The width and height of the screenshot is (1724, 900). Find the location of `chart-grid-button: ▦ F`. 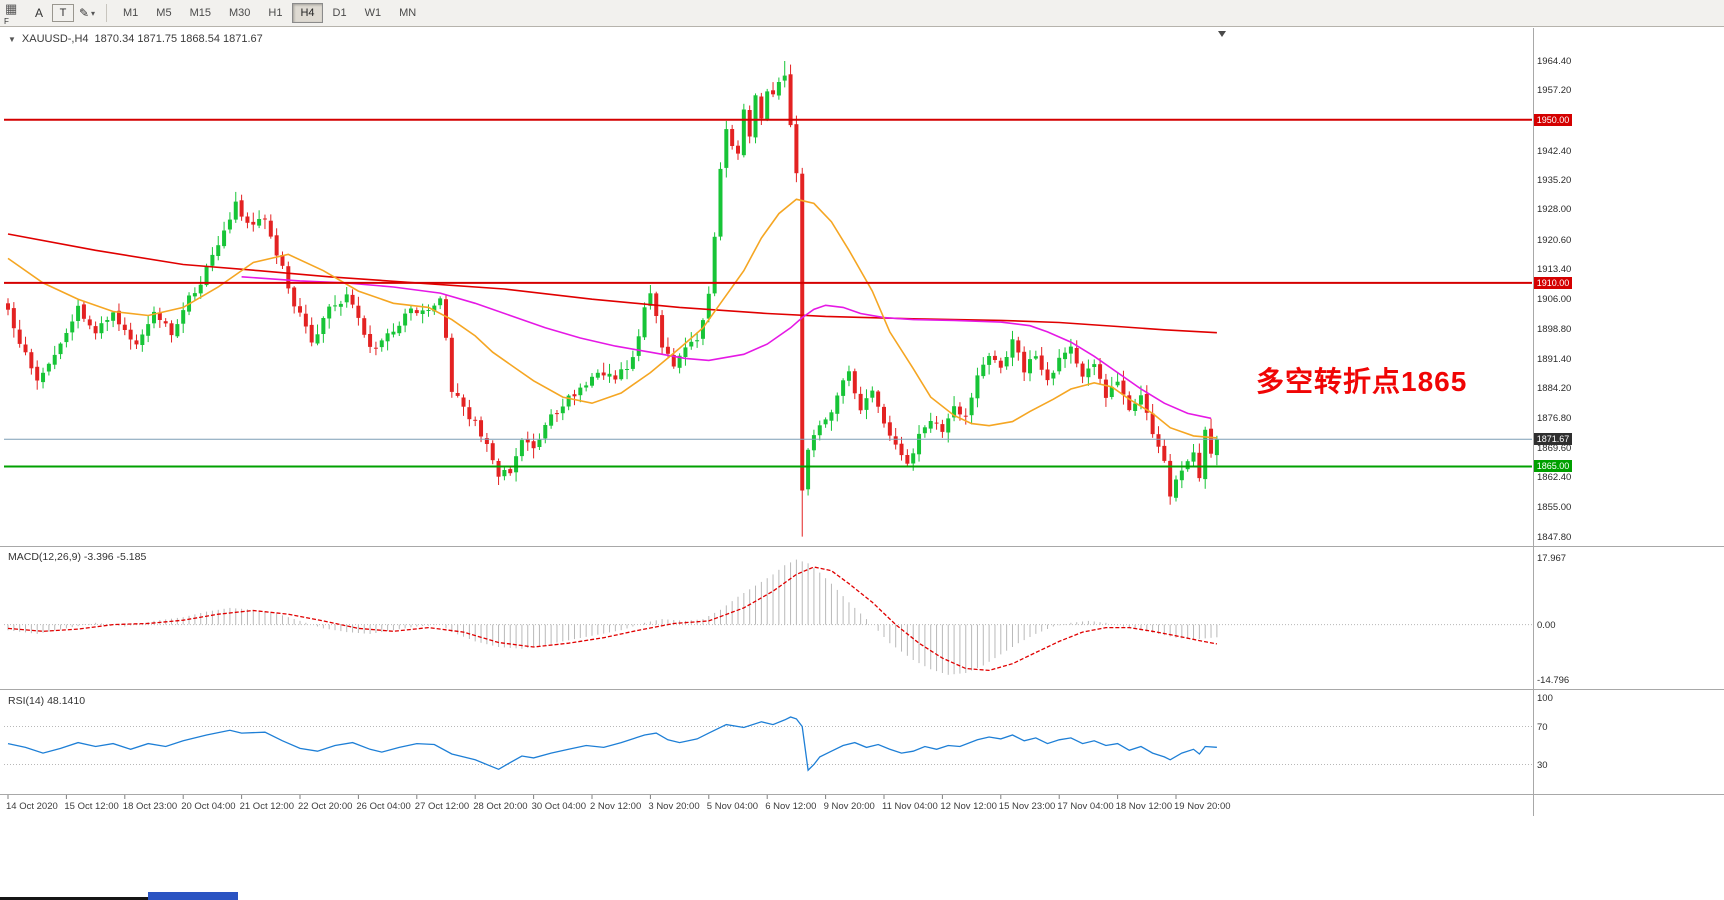

chart-grid-button: ▦ F is located at coordinates (15, 14).